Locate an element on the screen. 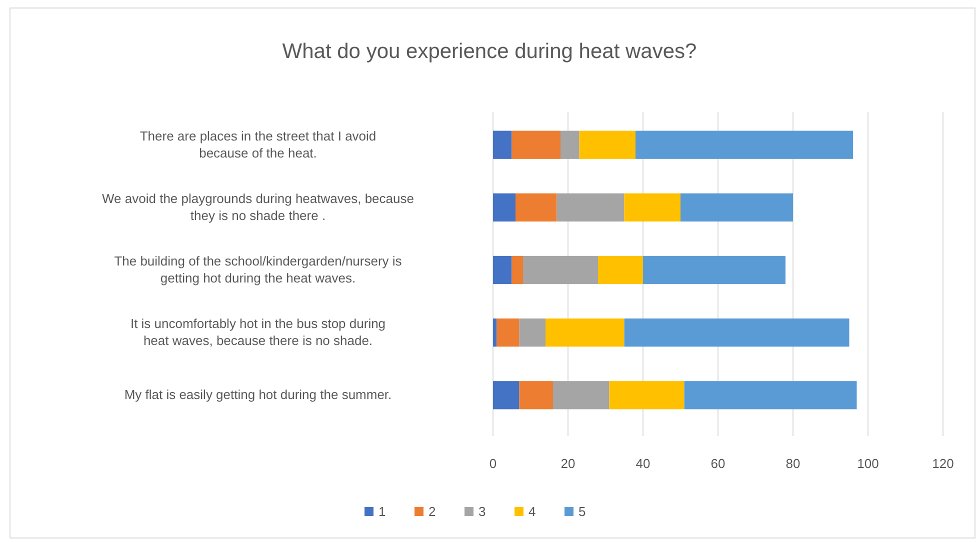  legend-label: 5 is located at coordinates (582, 511).